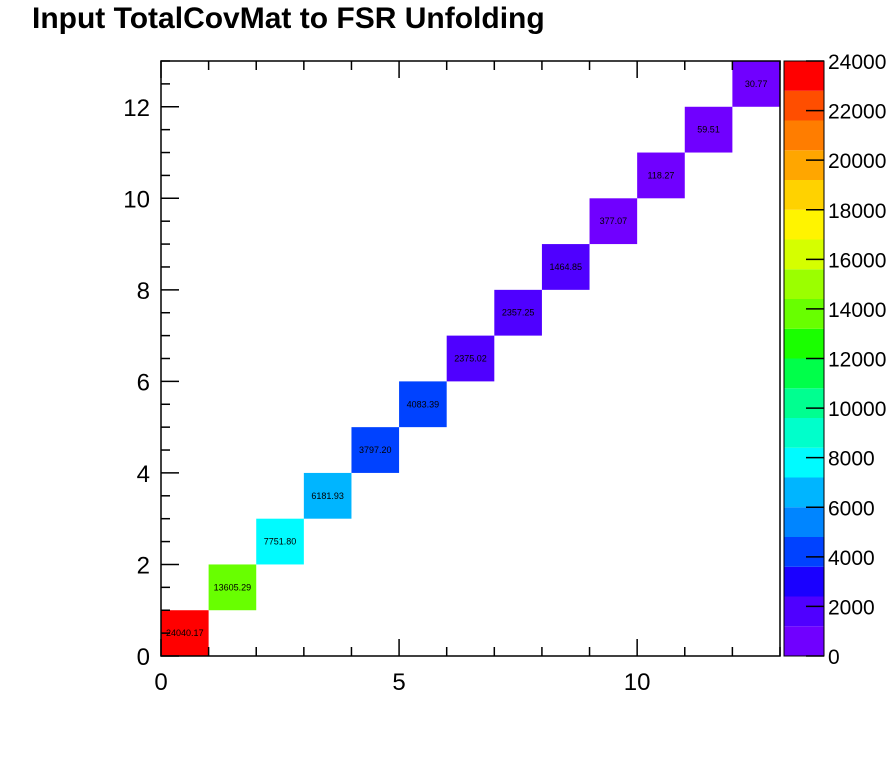 The width and height of the screenshot is (896, 772). I want to click on colorbar-tick-label: 10000, so click(857, 409).